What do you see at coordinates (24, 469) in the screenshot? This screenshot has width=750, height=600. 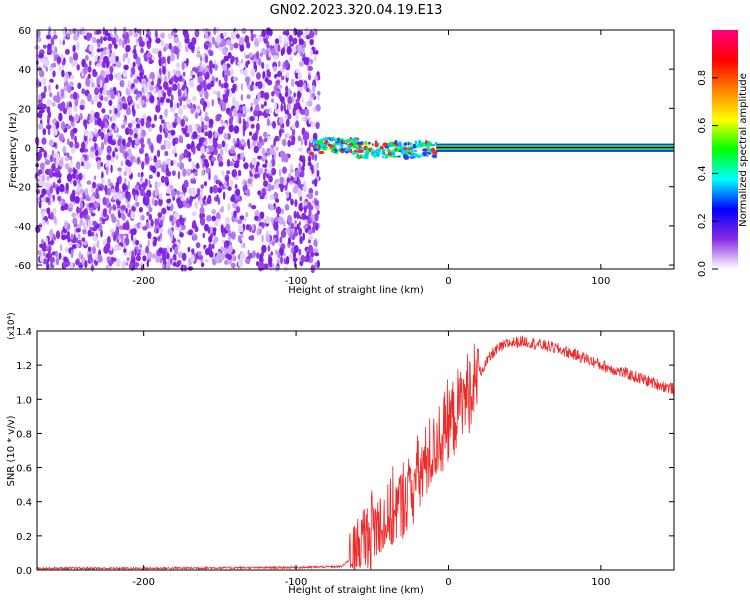 I see `y-tick-label: 0.6` at bounding box center [24, 469].